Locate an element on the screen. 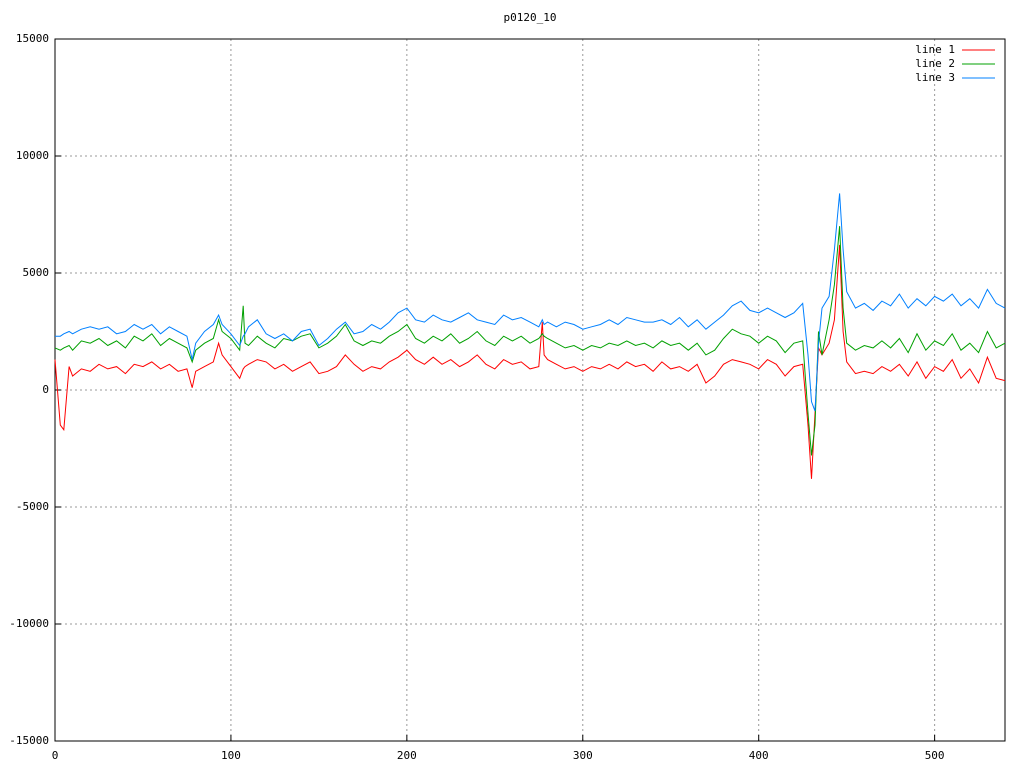 This screenshot has height=772, width=1024. y-tick-label: -5000 is located at coordinates (32, 506).